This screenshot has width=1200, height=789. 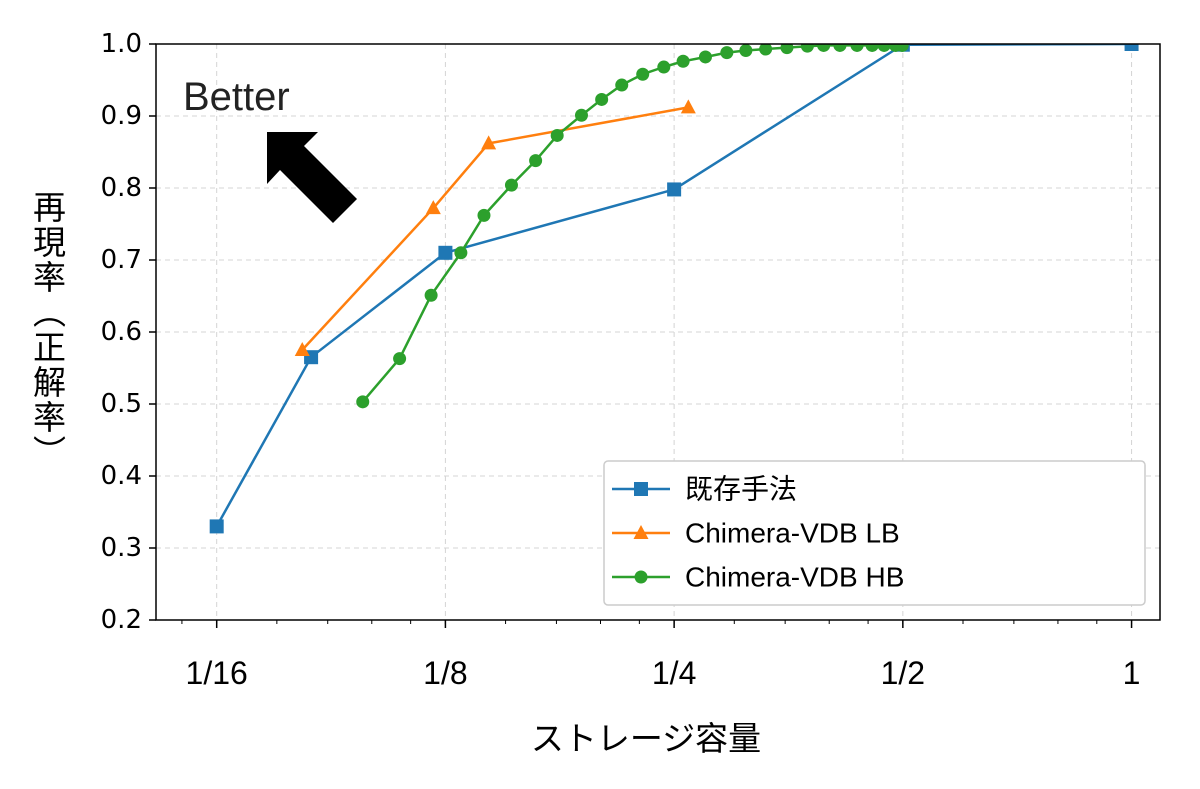 I want to click on legend-label: Chimera-VDB HB, so click(x=794, y=577).